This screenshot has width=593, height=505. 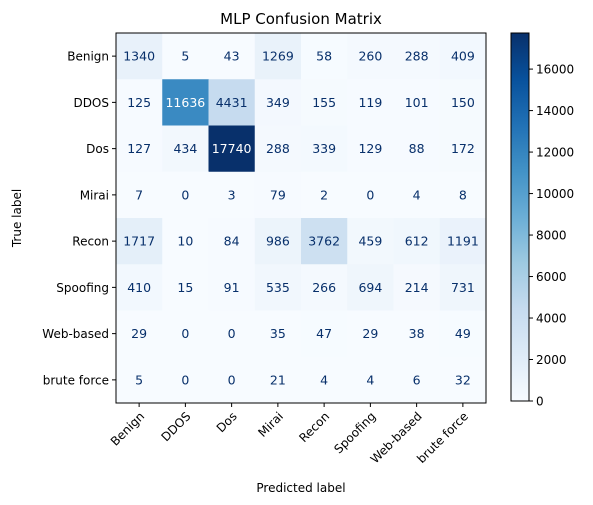 What do you see at coordinates (417, 287) in the screenshot?
I see `cell-value-label: 214` at bounding box center [417, 287].